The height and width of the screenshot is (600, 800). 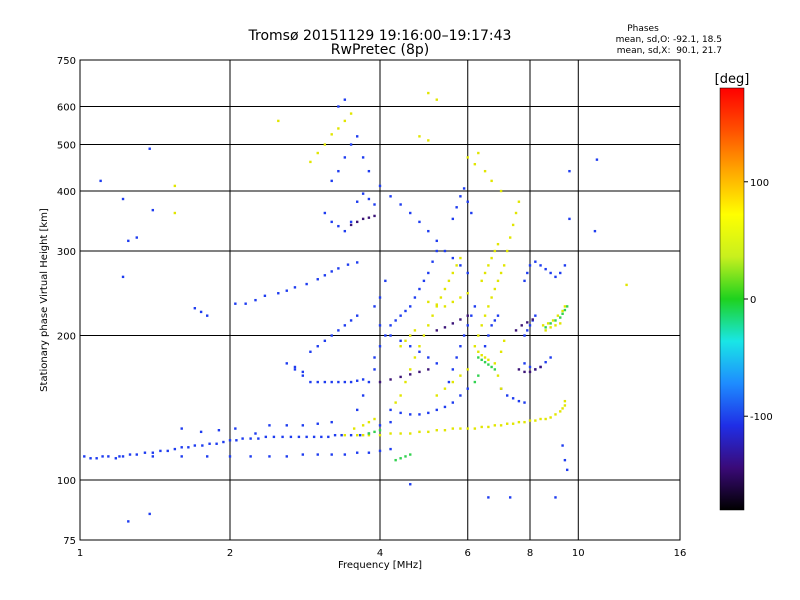 What do you see at coordinates (66, 301) in the screenshot?
I see `y-tick-labels: 75 100 200 300 400 500 600 750` at bounding box center [66, 301].